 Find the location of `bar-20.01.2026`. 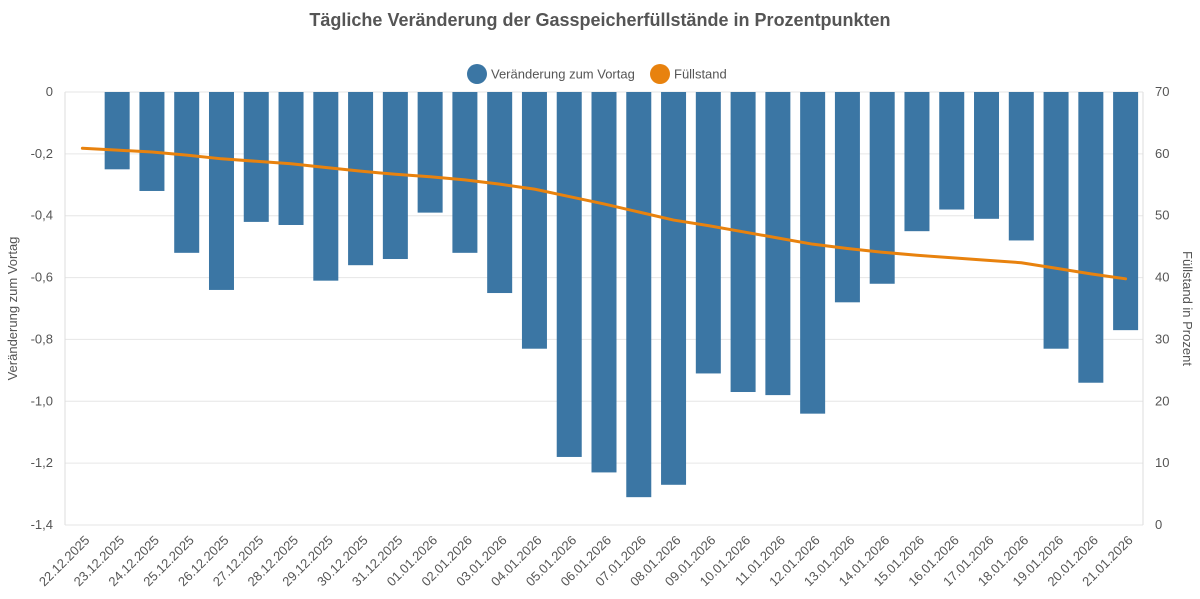

bar-20.01.2026 is located at coordinates (1091, 237).